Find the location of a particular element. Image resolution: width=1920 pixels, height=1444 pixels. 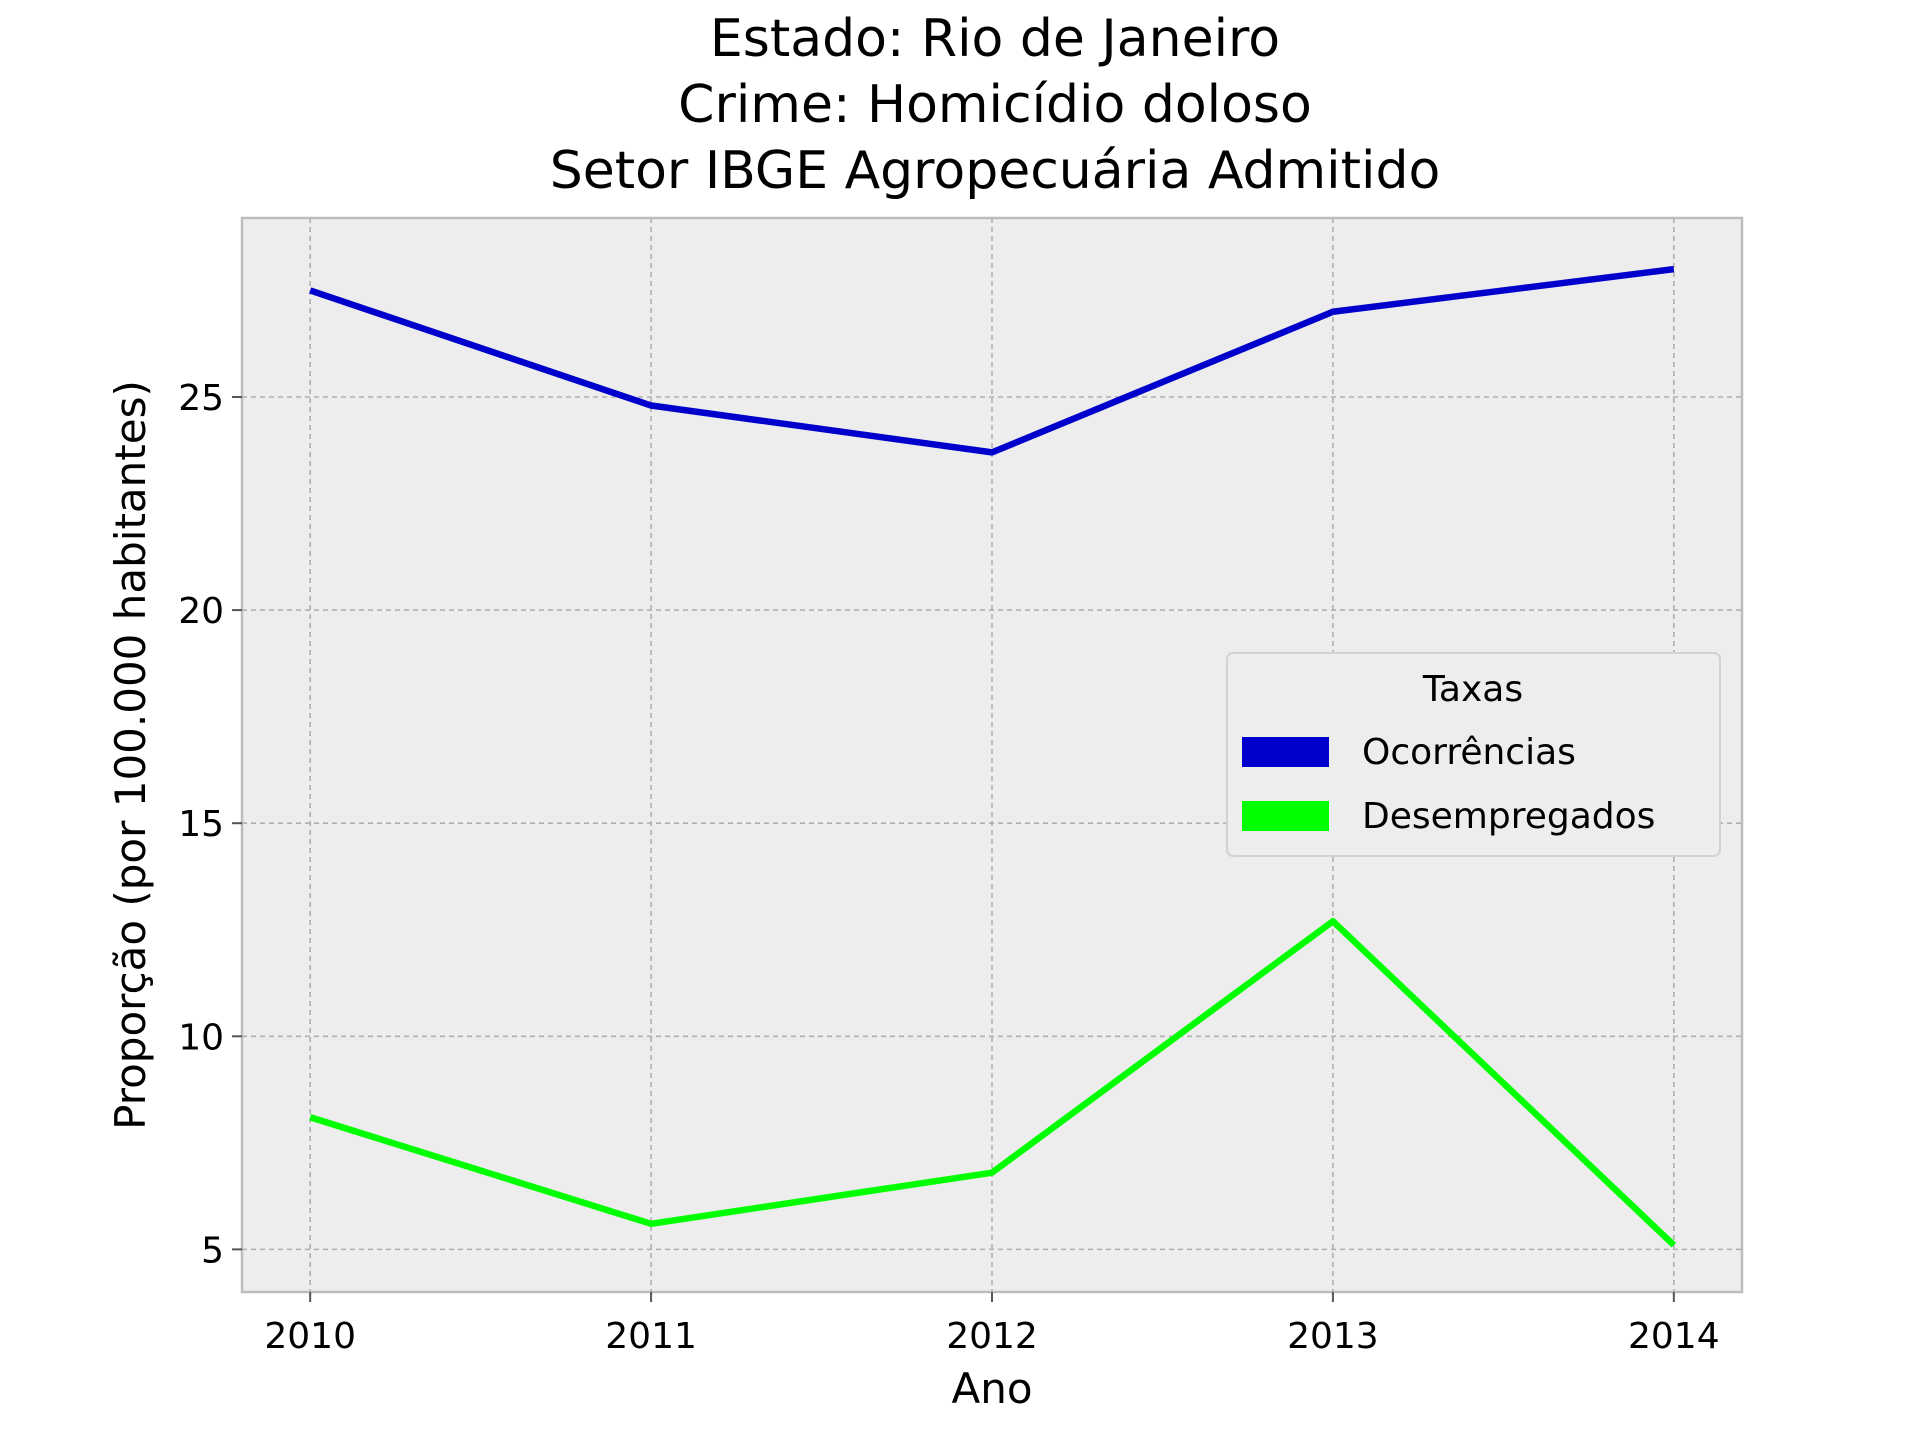

y-tick-label: 20 is located at coordinates (201, 611).